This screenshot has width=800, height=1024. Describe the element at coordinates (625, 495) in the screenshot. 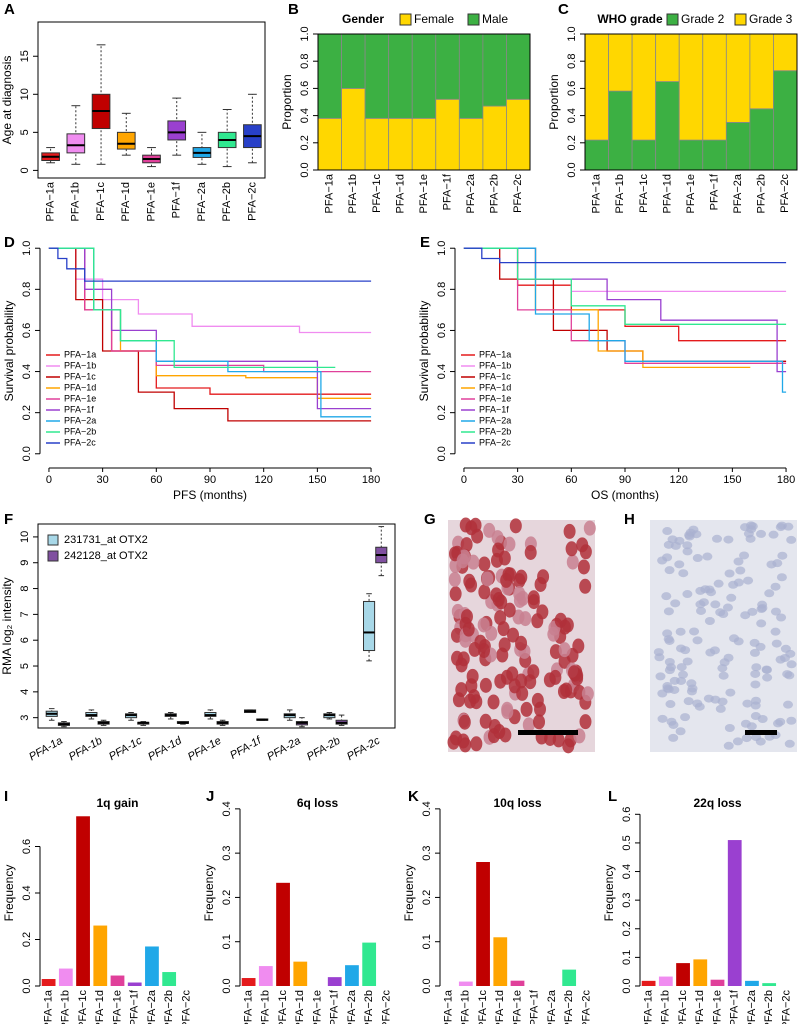

I see `x-axis-label: OS (months)` at that location.